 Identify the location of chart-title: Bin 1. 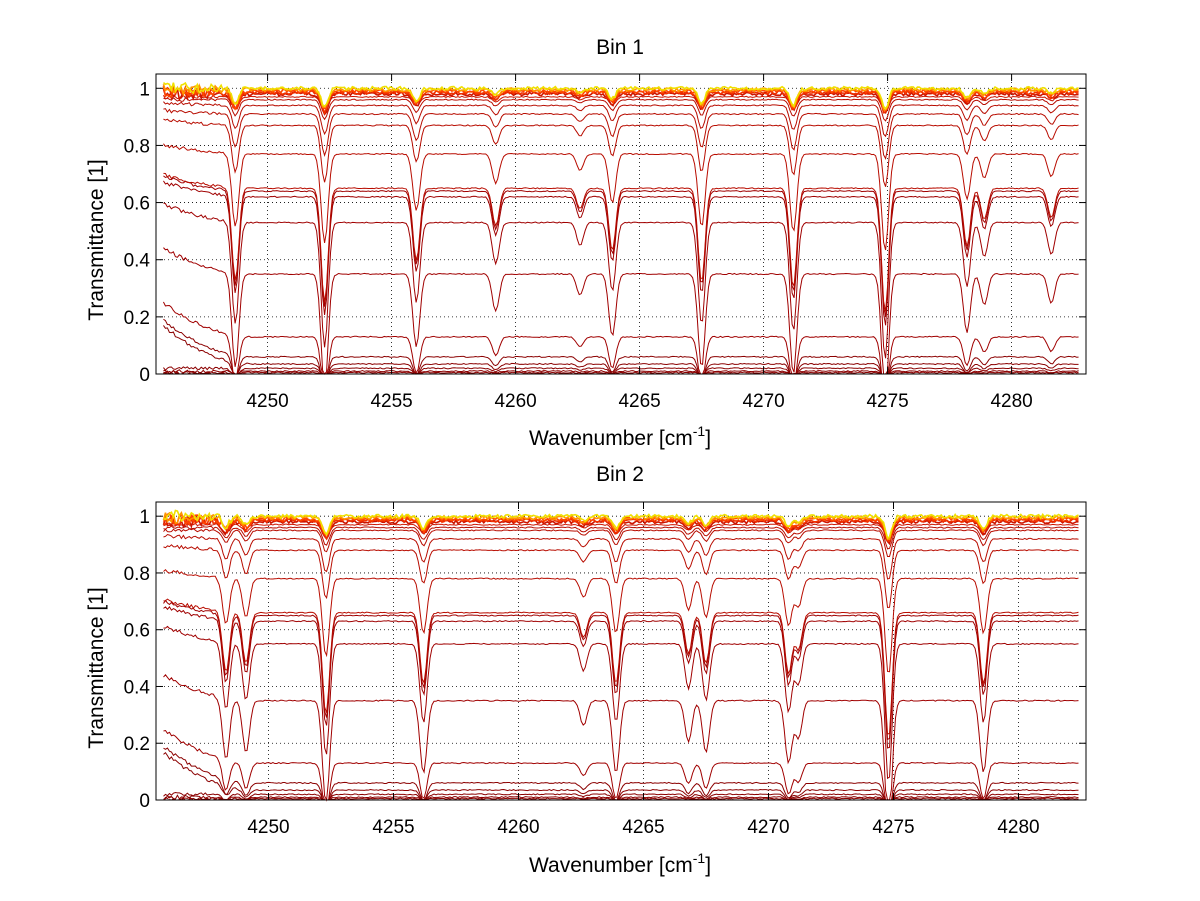
(620, 47).